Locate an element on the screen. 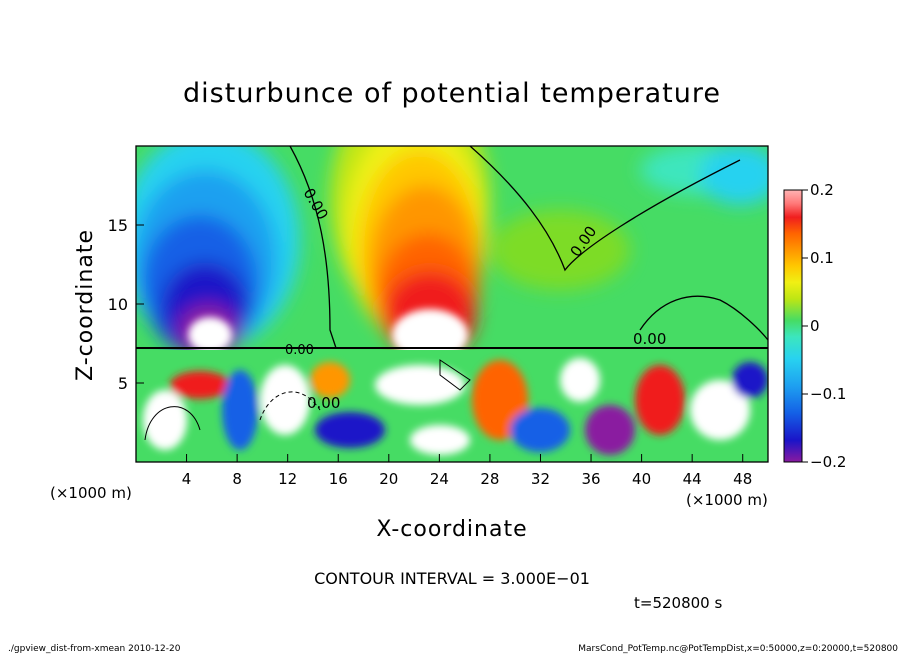 This screenshot has width=904, height=654. x-unit-label: (×1000 m) is located at coordinates (727, 500).